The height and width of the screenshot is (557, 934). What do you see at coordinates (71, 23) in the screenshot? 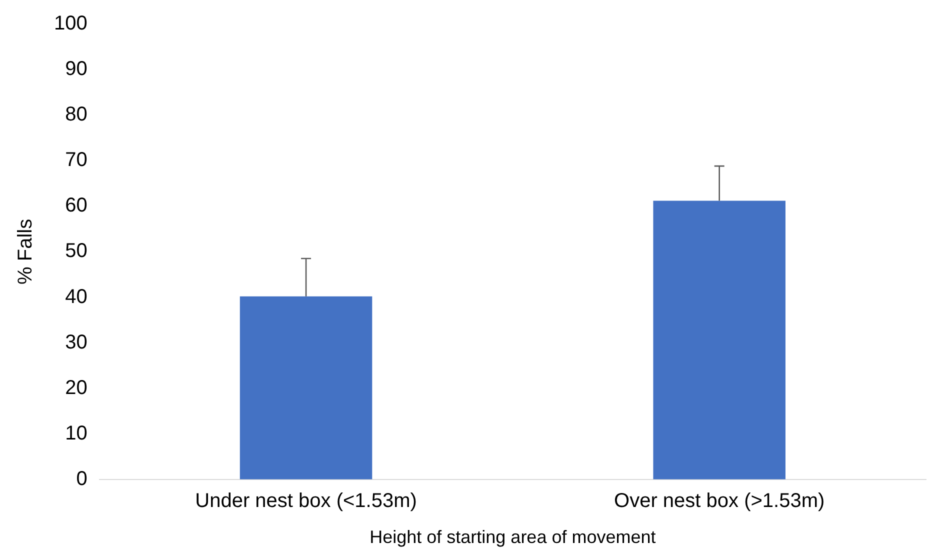
I see `y-tick-label: 100` at bounding box center [71, 23].